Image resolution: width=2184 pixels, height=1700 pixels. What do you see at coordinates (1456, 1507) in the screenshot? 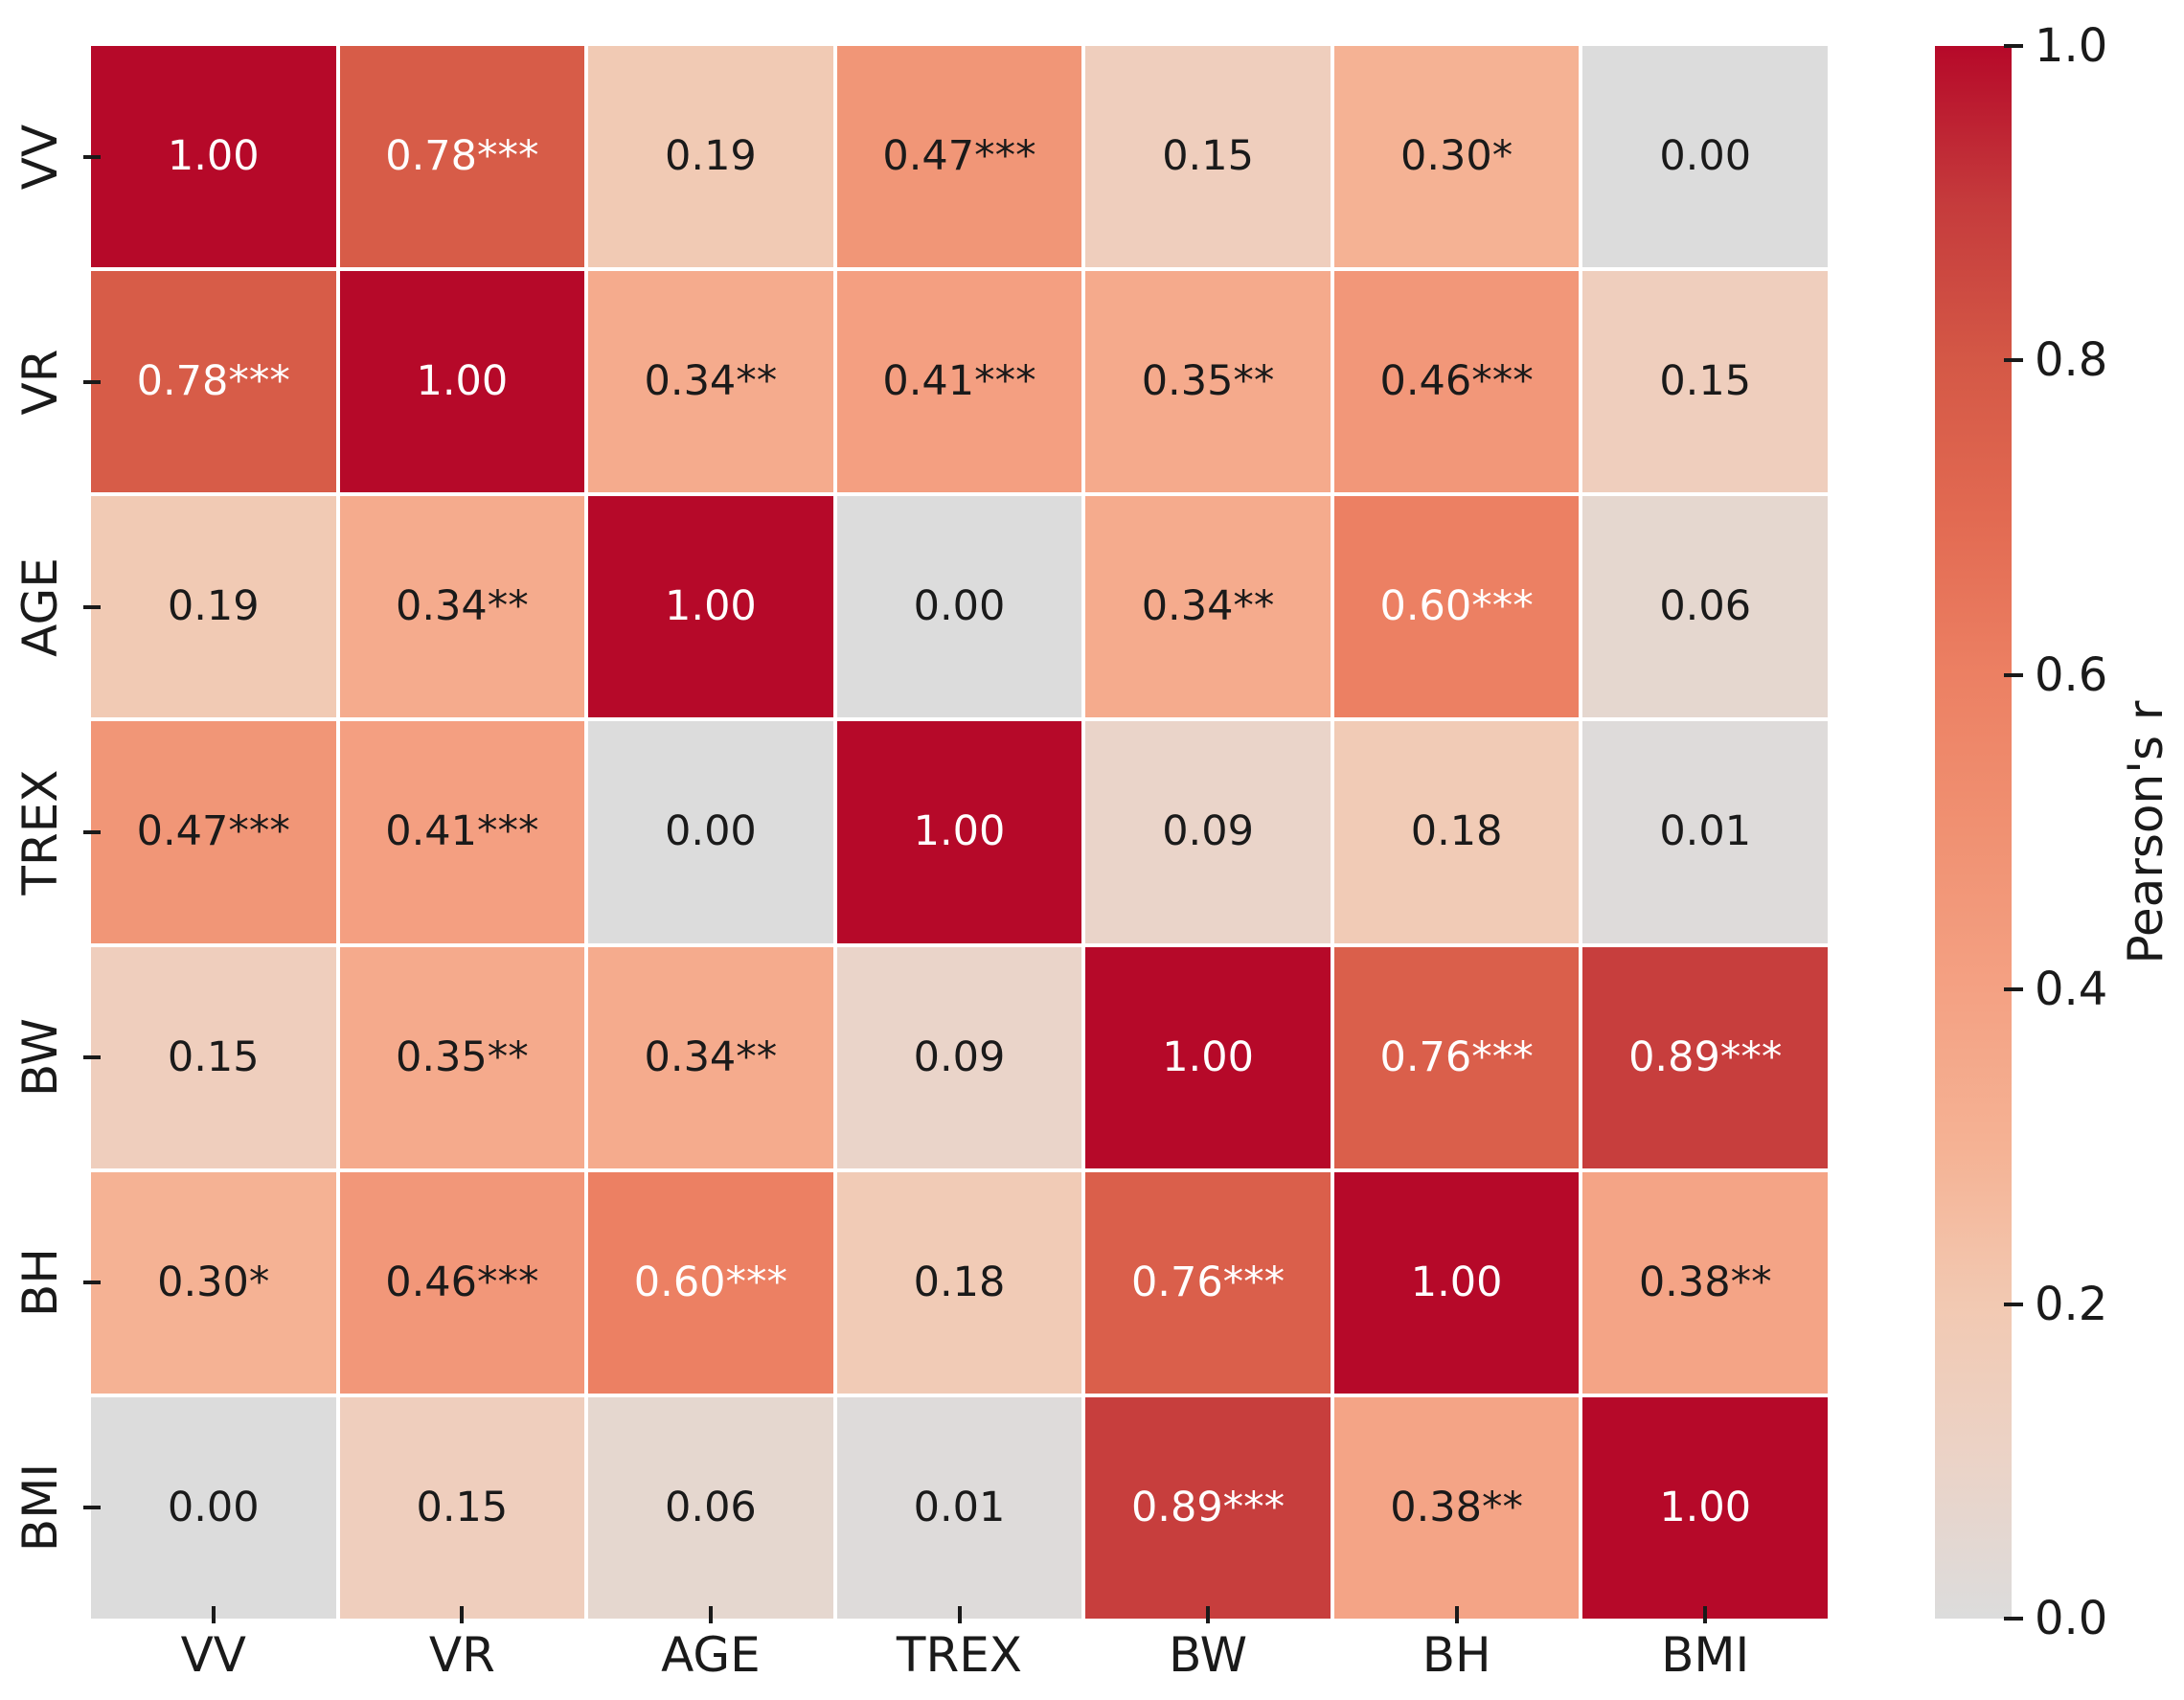
I see `heatmap-cell-BMI-BH: 0.38**` at bounding box center [1456, 1507].